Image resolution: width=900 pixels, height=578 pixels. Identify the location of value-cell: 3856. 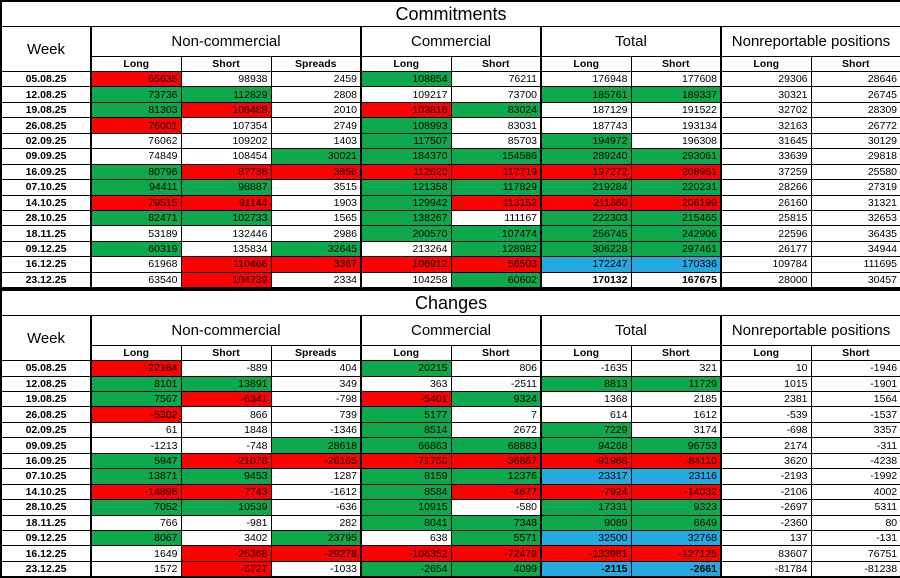
(316, 172).